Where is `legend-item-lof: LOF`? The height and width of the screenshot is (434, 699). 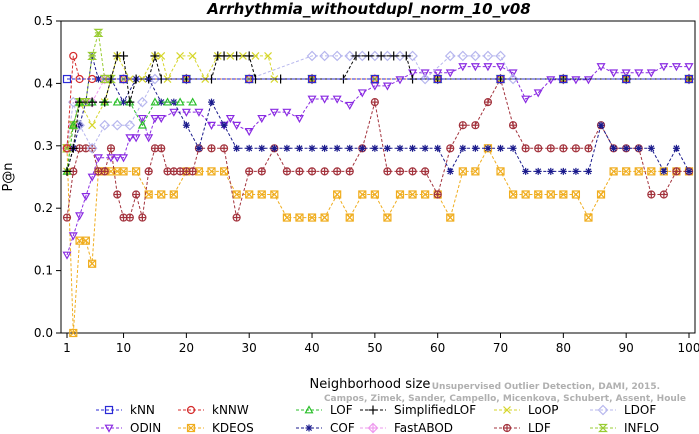 legend-item-lof: LOF is located at coordinates (324, 410).